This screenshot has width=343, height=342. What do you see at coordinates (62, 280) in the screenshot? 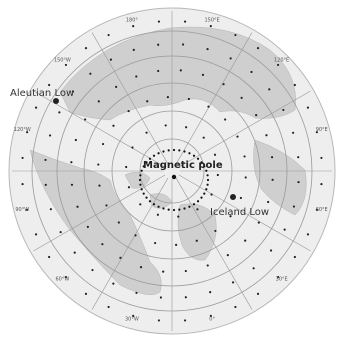
I see `longitude-tick-label: 60°W` at bounding box center [62, 280].